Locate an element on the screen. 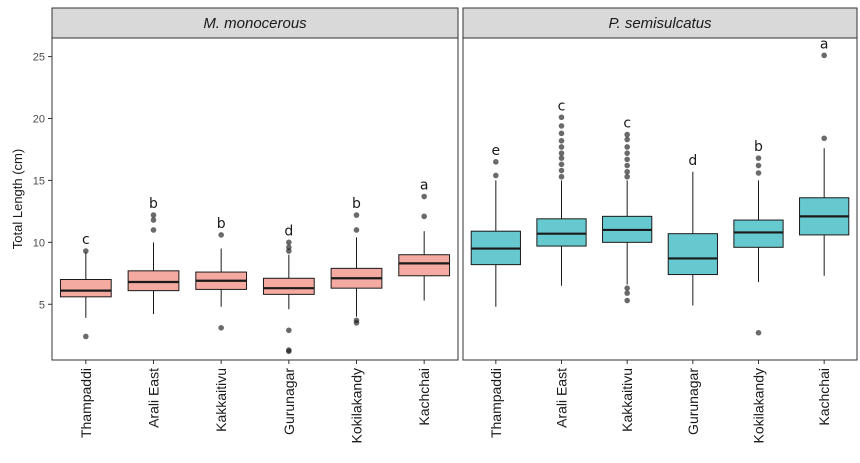 This screenshot has height=463, width=860. panel-1-gurunagar-category-label: Gurunagar is located at coordinates (289, 401).